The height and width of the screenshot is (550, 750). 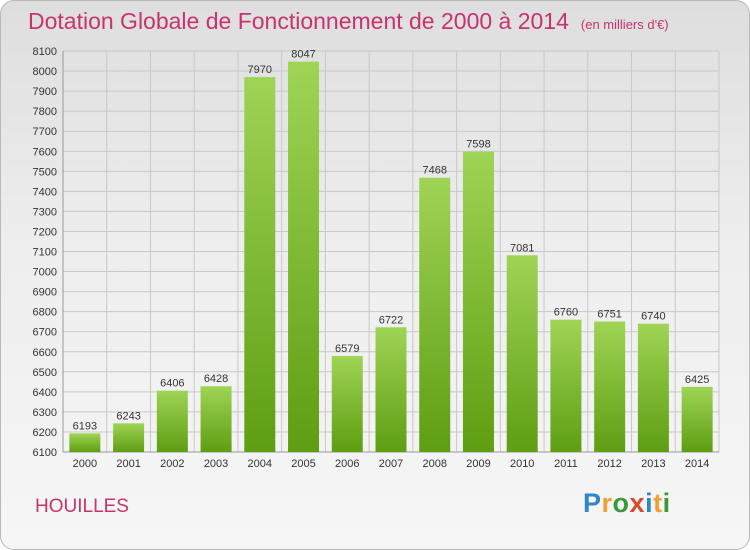 What do you see at coordinates (637, 503) in the screenshot?
I see `logo-letter: x` at bounding box center [637, 503].